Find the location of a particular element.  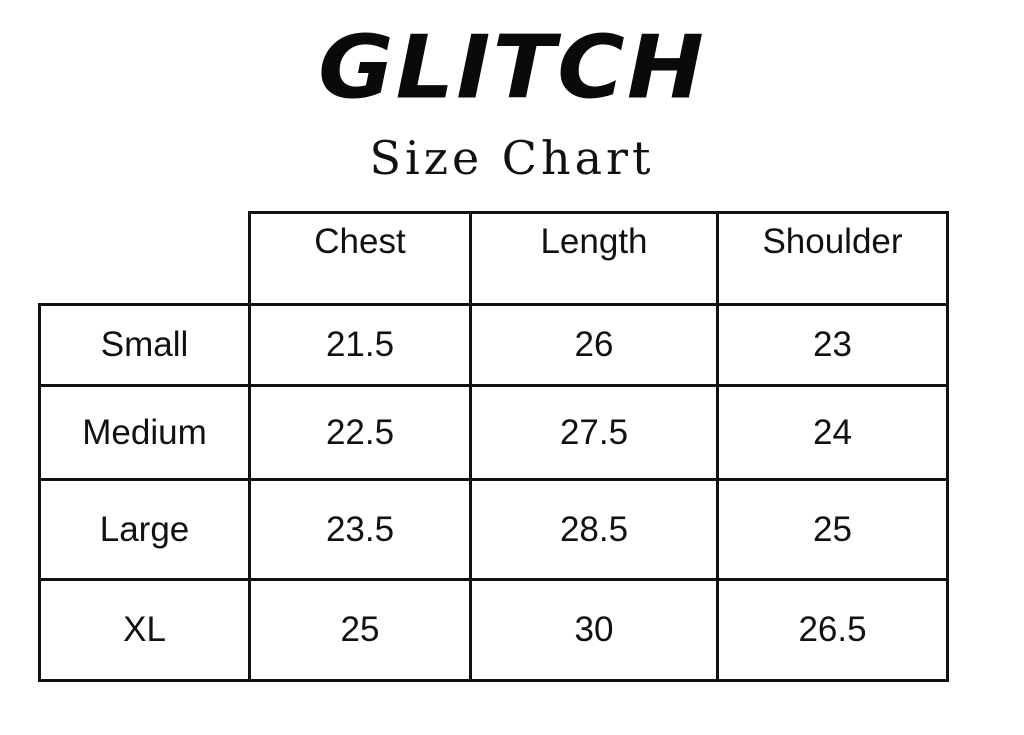

table-row: XL 25 30 26.5 is located at coordinates (493, 630).